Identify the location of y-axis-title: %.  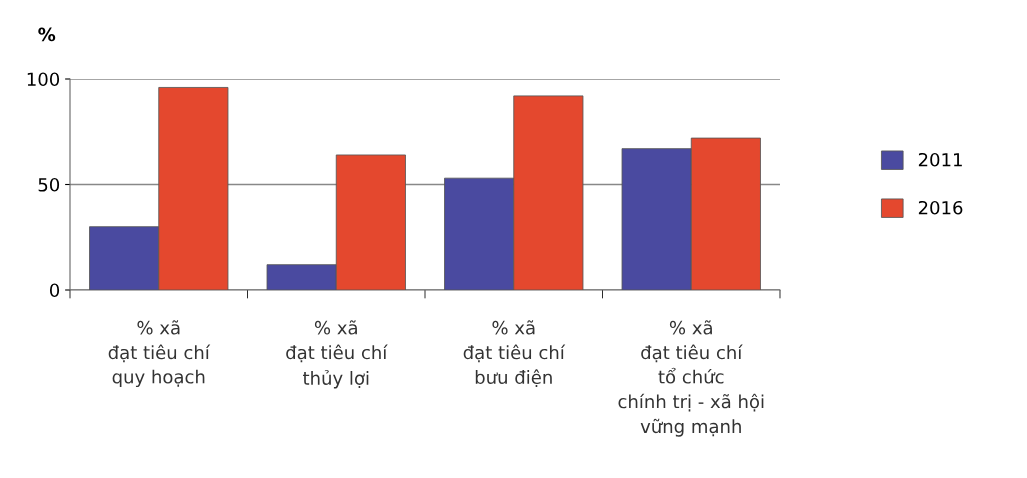
(47, 34).